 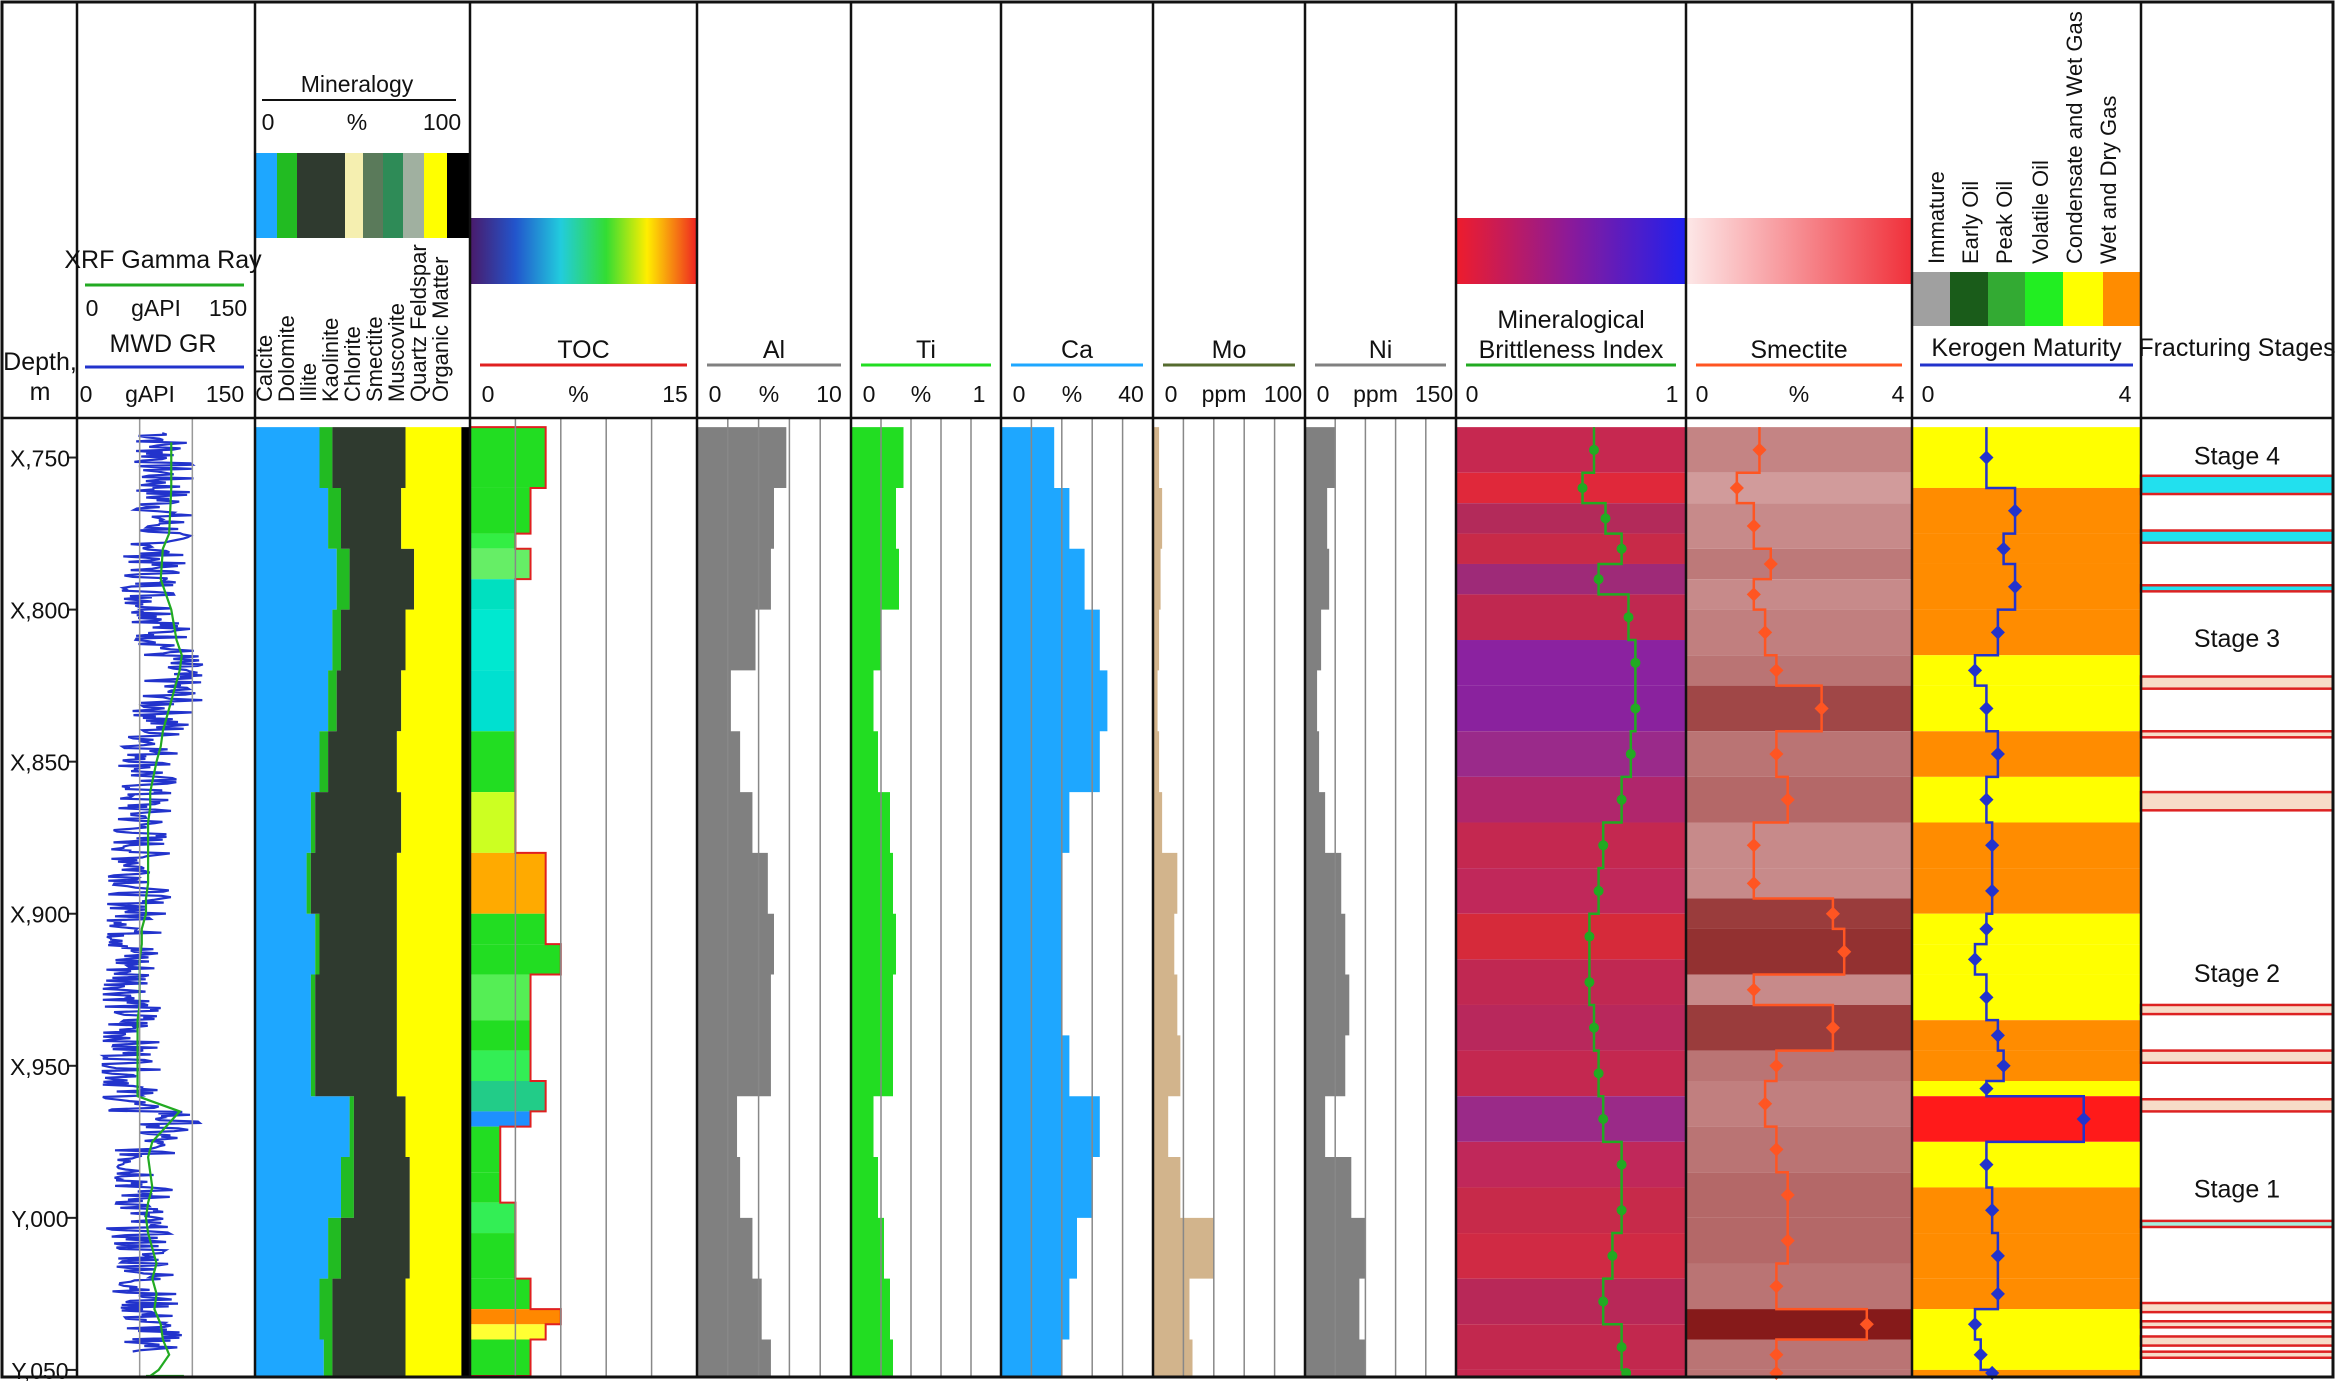 What do you see at coordinates (1054, 902) in the screenshot?
I see `track-ca-fill` at bounding box center [1054, 902].